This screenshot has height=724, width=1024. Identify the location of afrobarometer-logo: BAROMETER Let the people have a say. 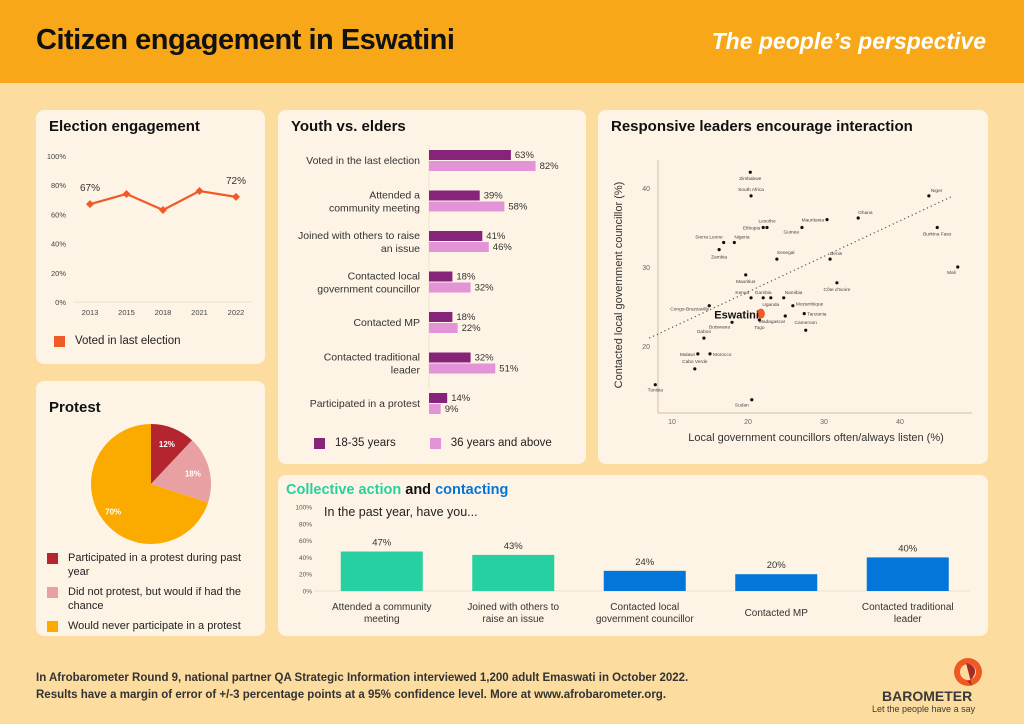
(933, 685).